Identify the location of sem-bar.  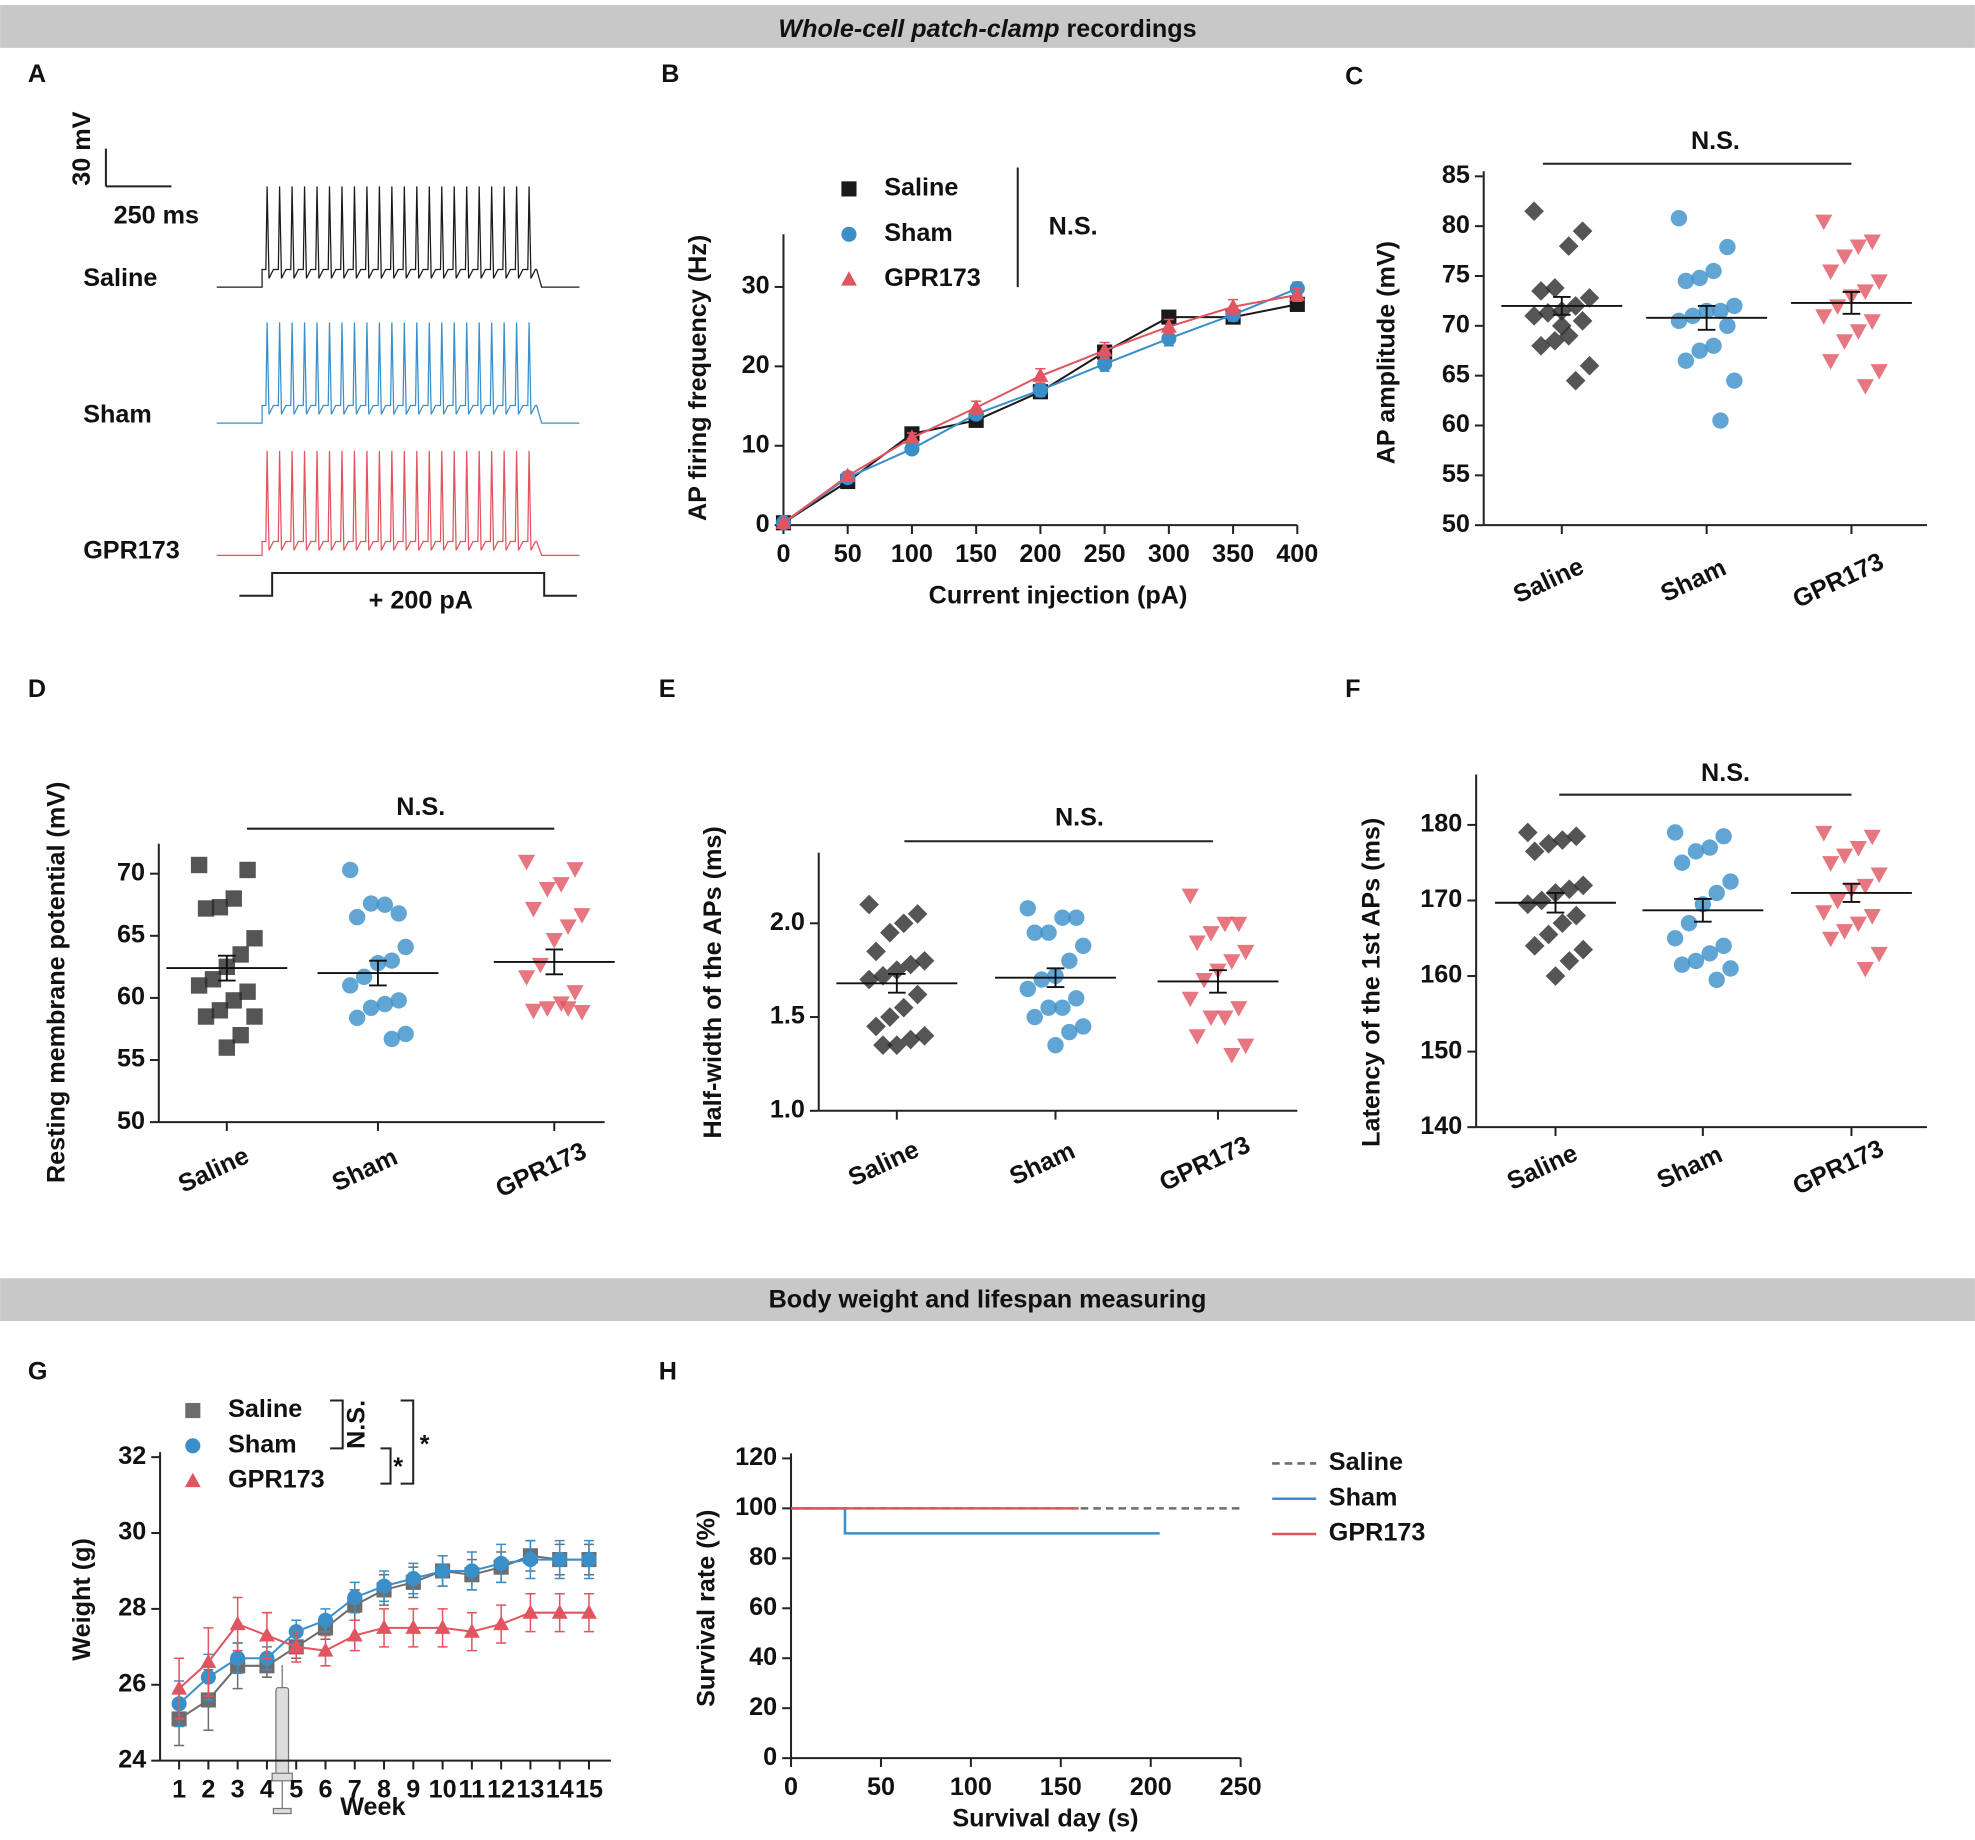
(226, 968).